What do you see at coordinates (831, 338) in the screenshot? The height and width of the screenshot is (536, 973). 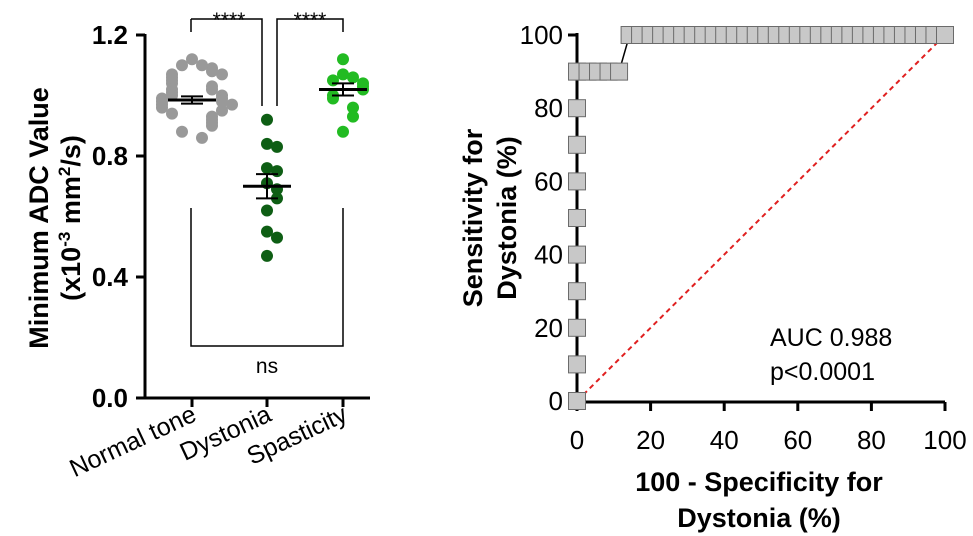 I see `auc-label: AUC 0.988` at bounding box center [831, 338].